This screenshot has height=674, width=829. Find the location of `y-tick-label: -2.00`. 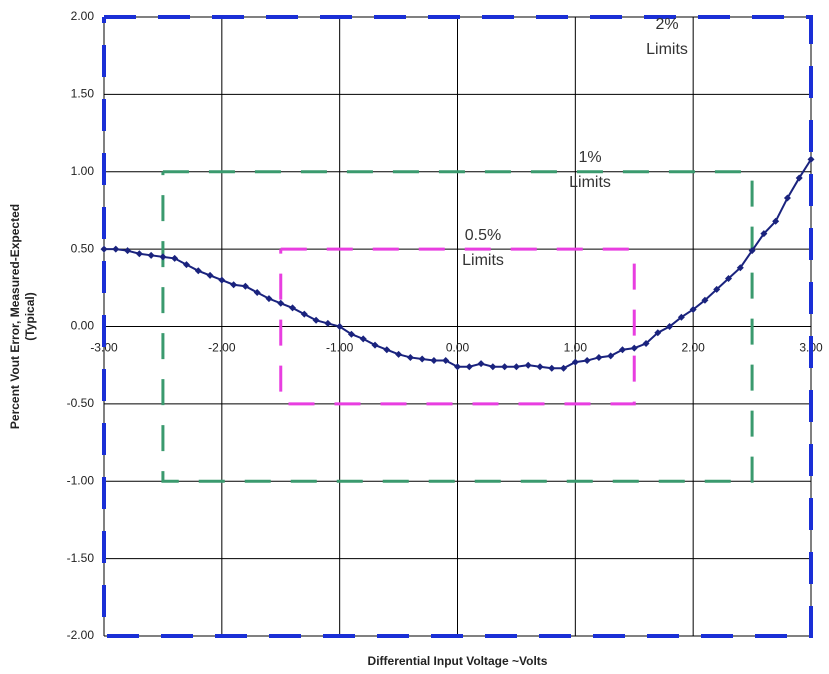

y-tick-label: -2.00 is located at coordinates (81, 635).